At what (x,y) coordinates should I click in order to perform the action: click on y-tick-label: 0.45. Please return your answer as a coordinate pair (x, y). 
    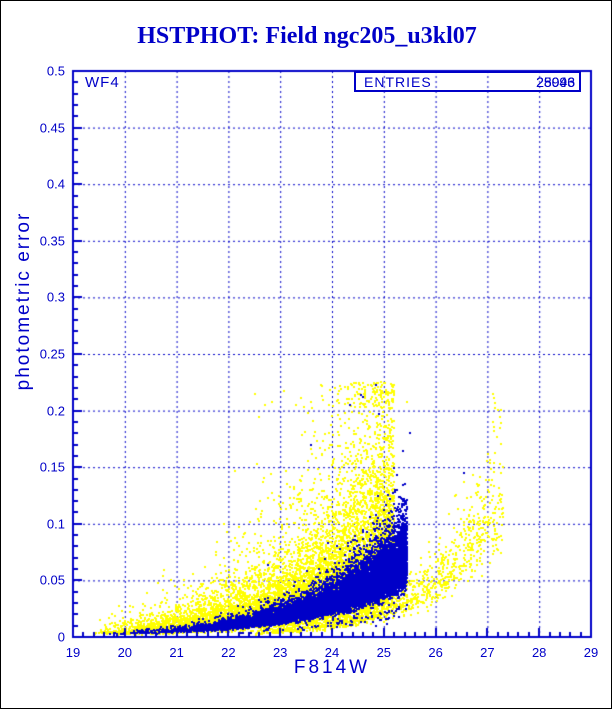
    Looking at the image, I should click on (52, 128).